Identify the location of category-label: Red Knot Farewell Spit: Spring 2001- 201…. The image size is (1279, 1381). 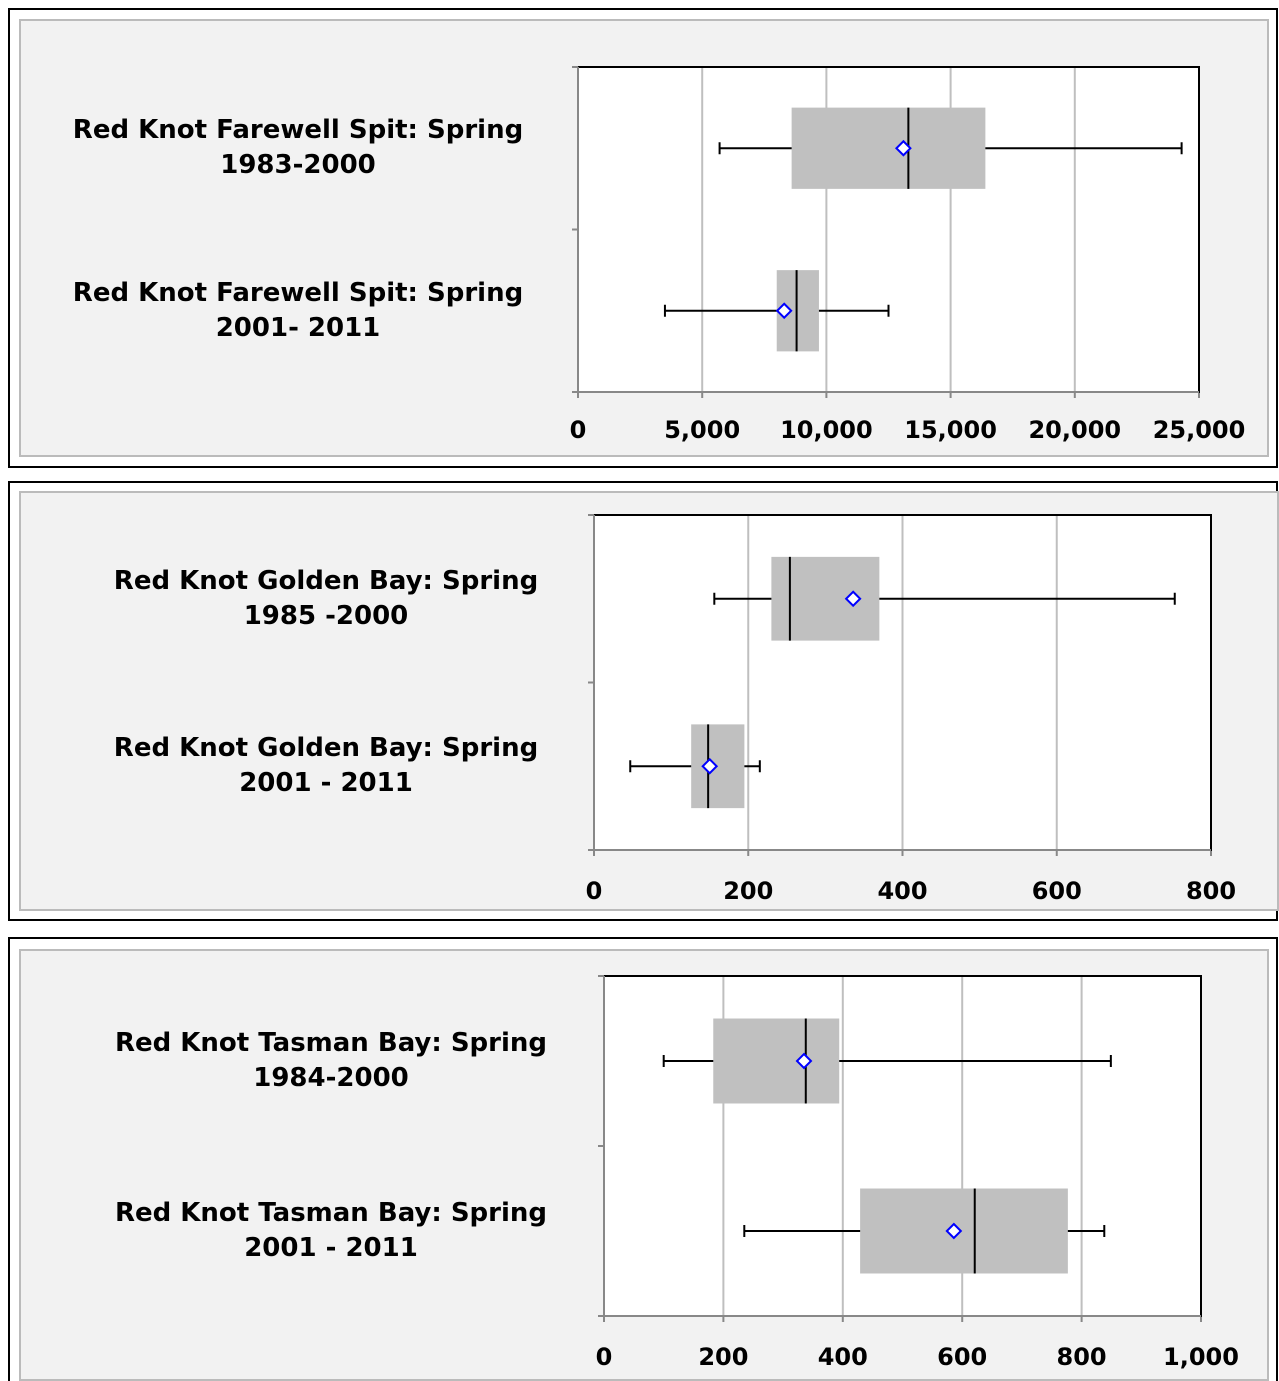
(298, 310).